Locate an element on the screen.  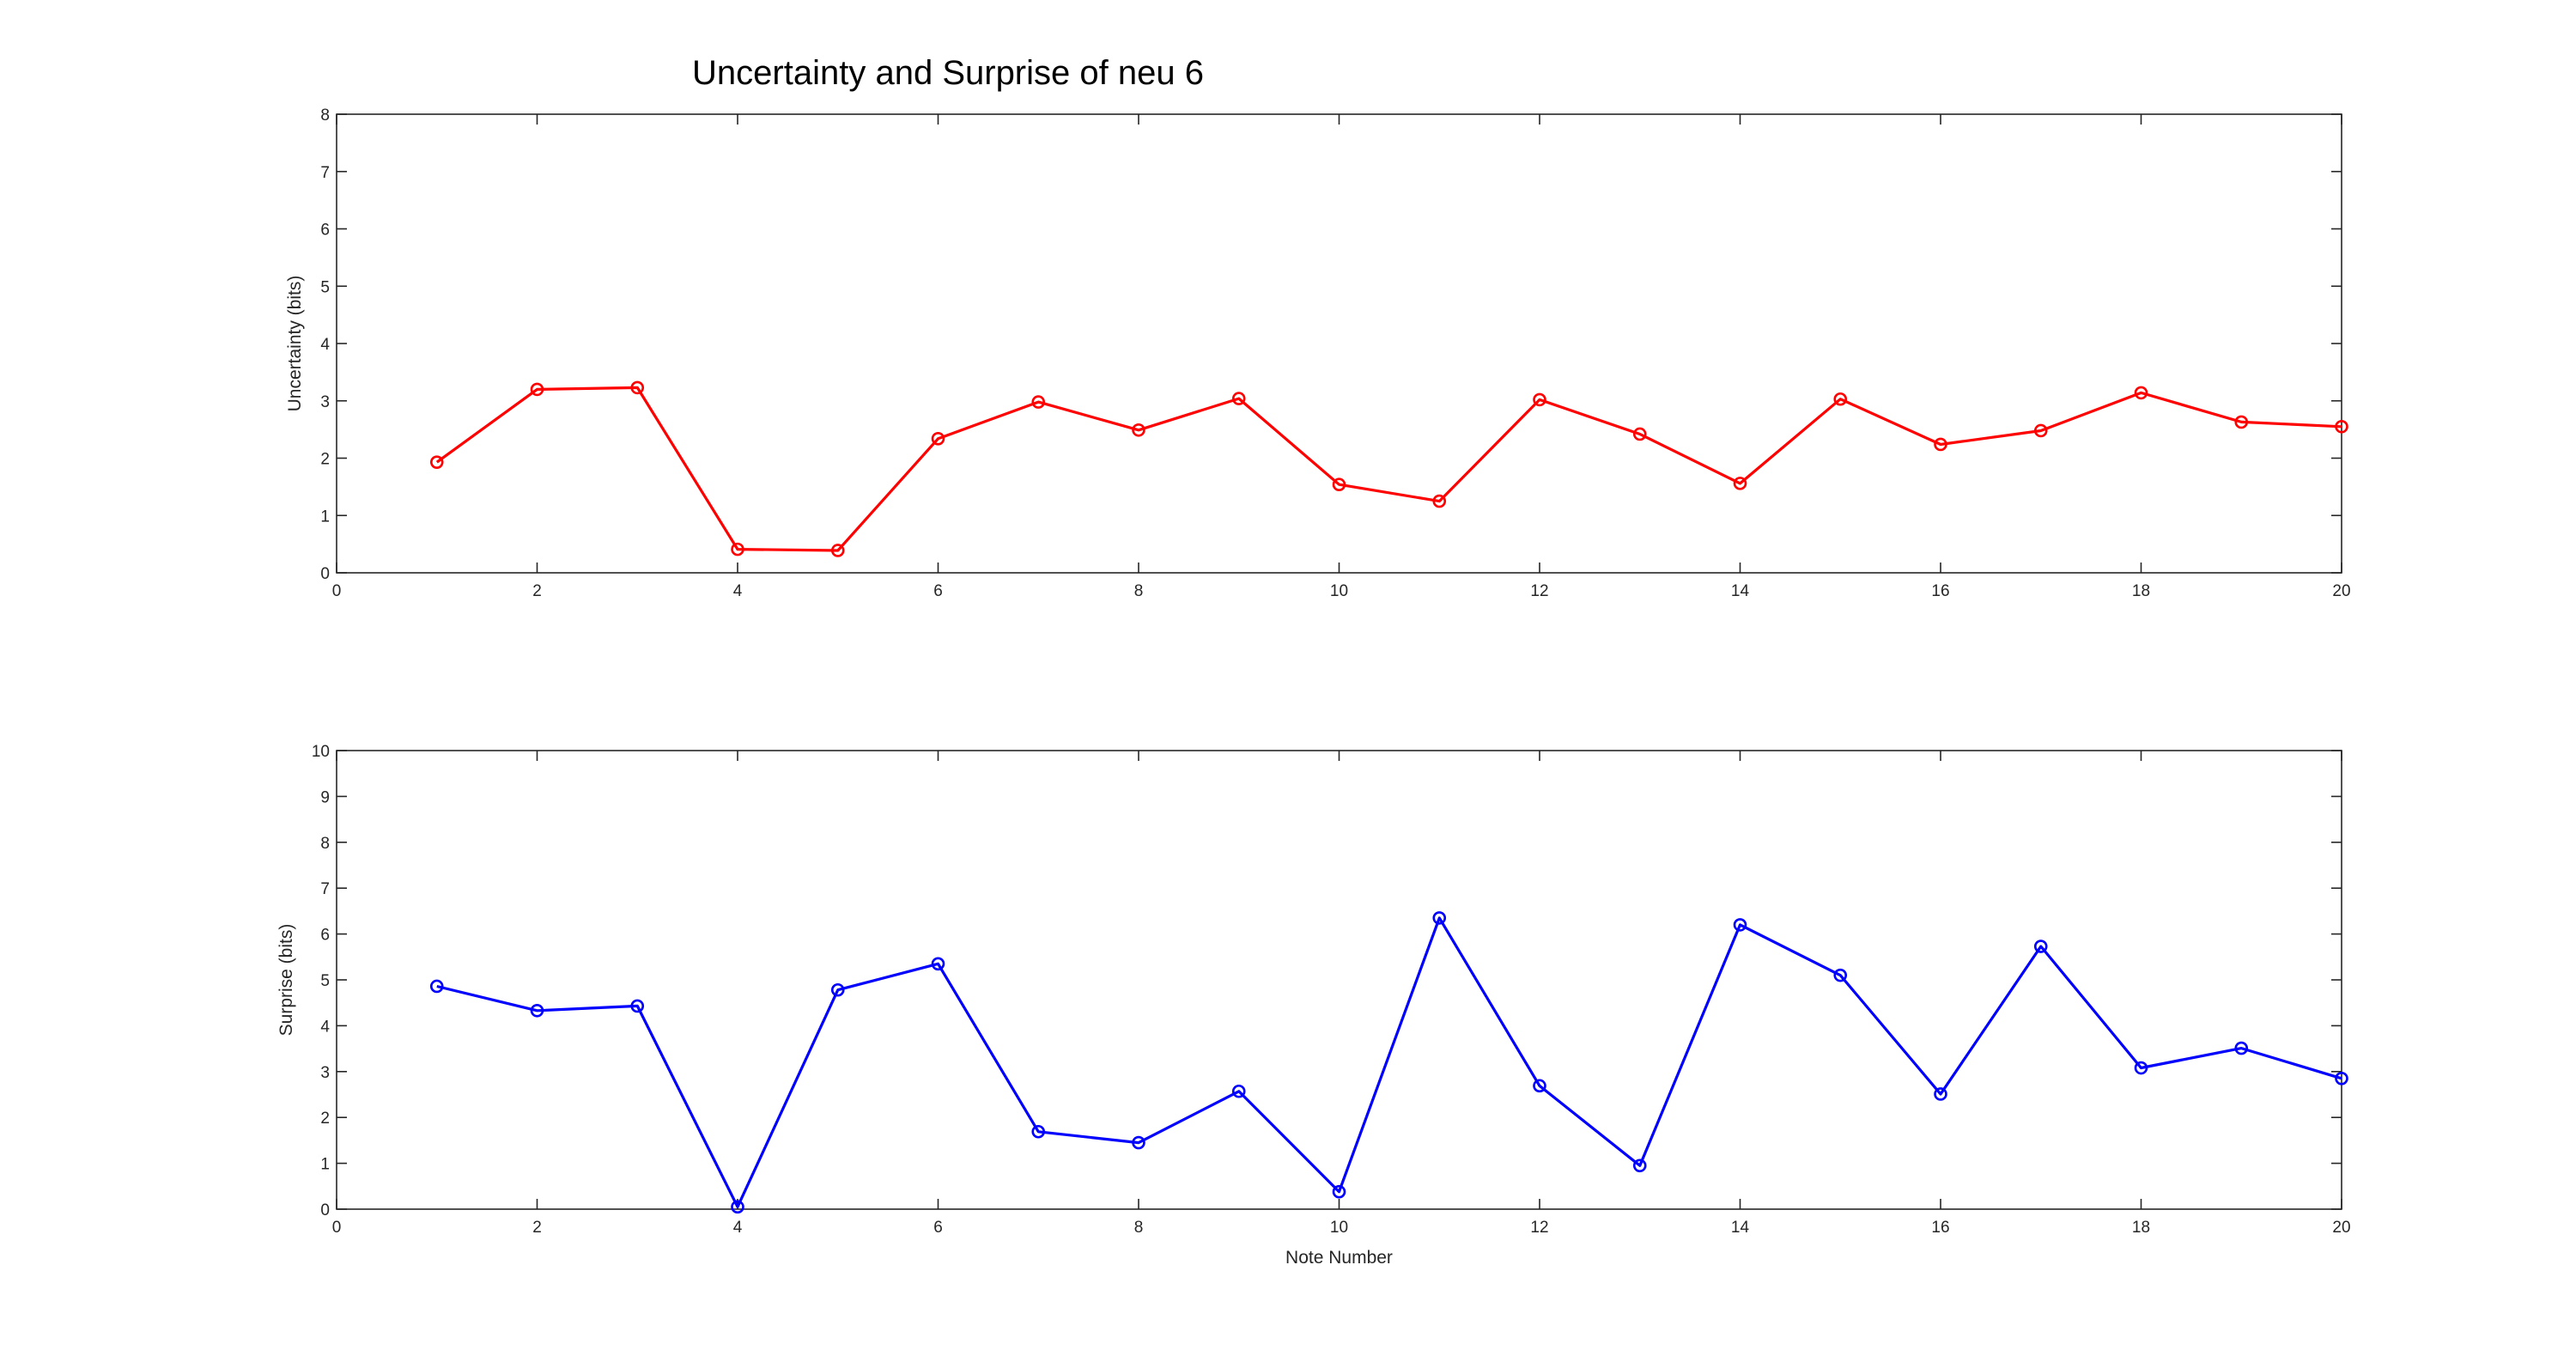
uncertainty-y-tick-label: 3 is located at coordinates (325, 402).